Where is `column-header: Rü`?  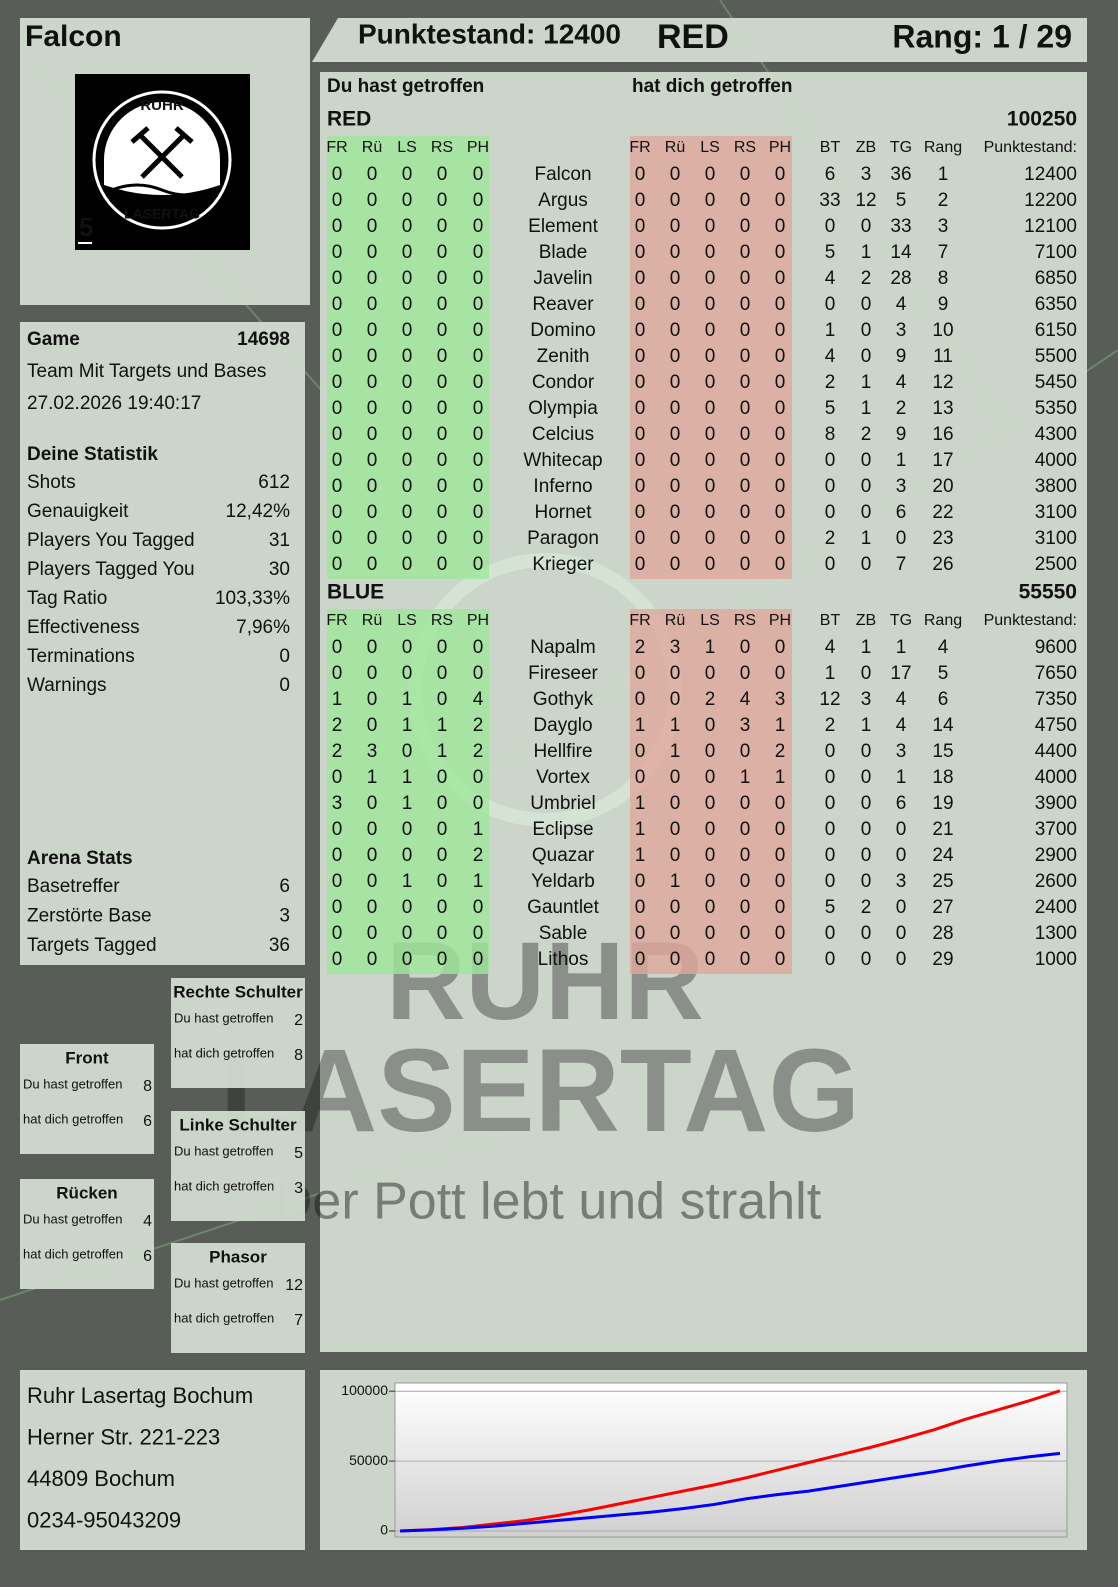 column-header: Rü is located at coordinates (675, 147).